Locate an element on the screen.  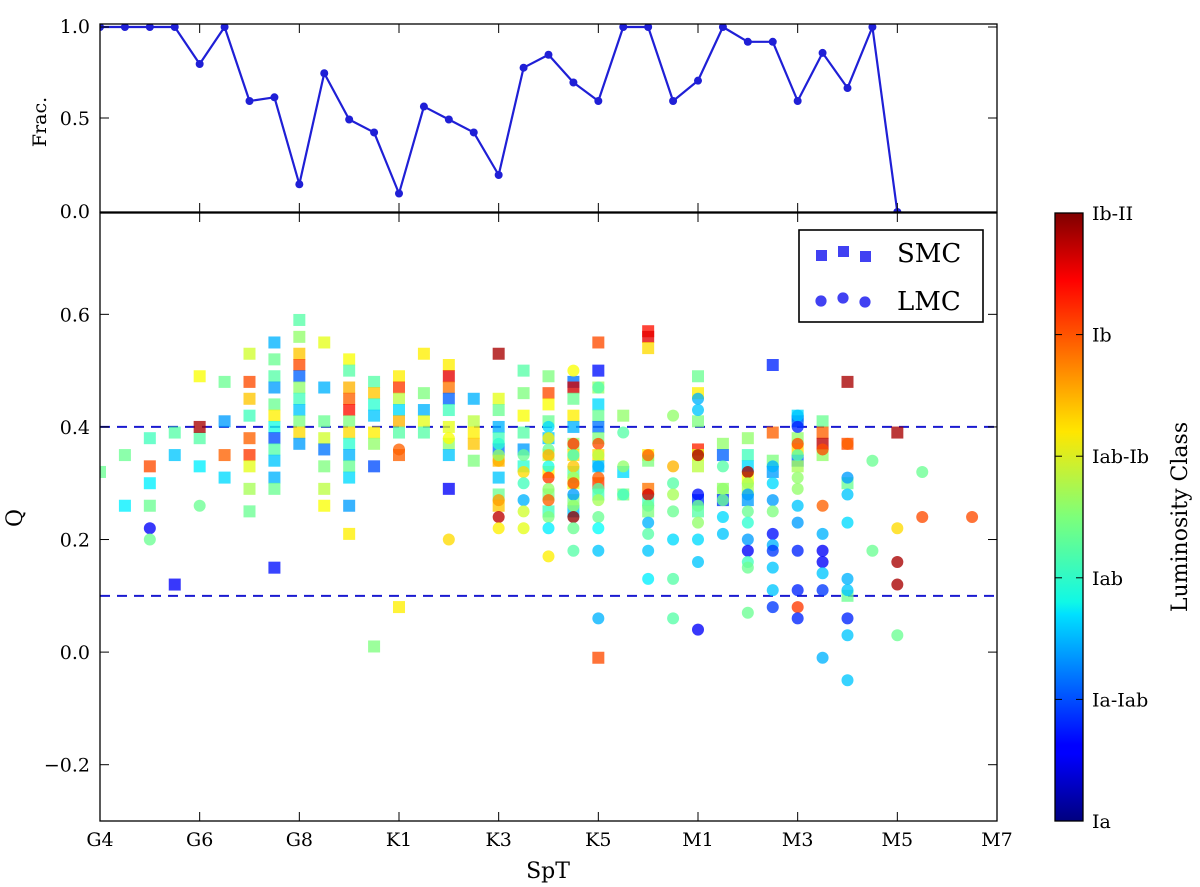
top-ytick-label: 0.0 is located at coordinates (75, 212).